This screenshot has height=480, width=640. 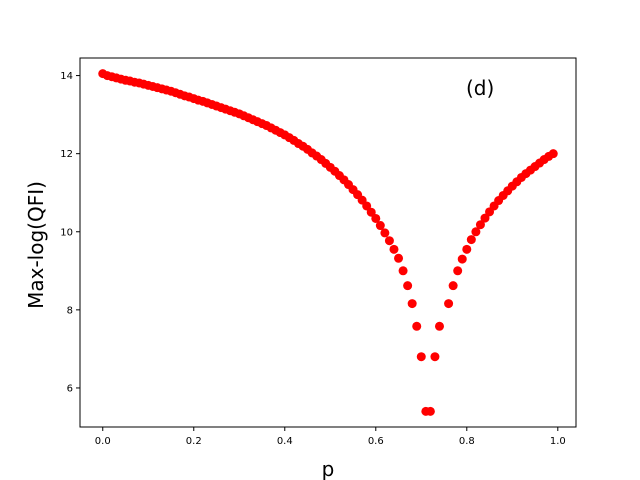 I want to click on y-axis-ticks: 6 8 10 12 14, so click(x=70, y=232).